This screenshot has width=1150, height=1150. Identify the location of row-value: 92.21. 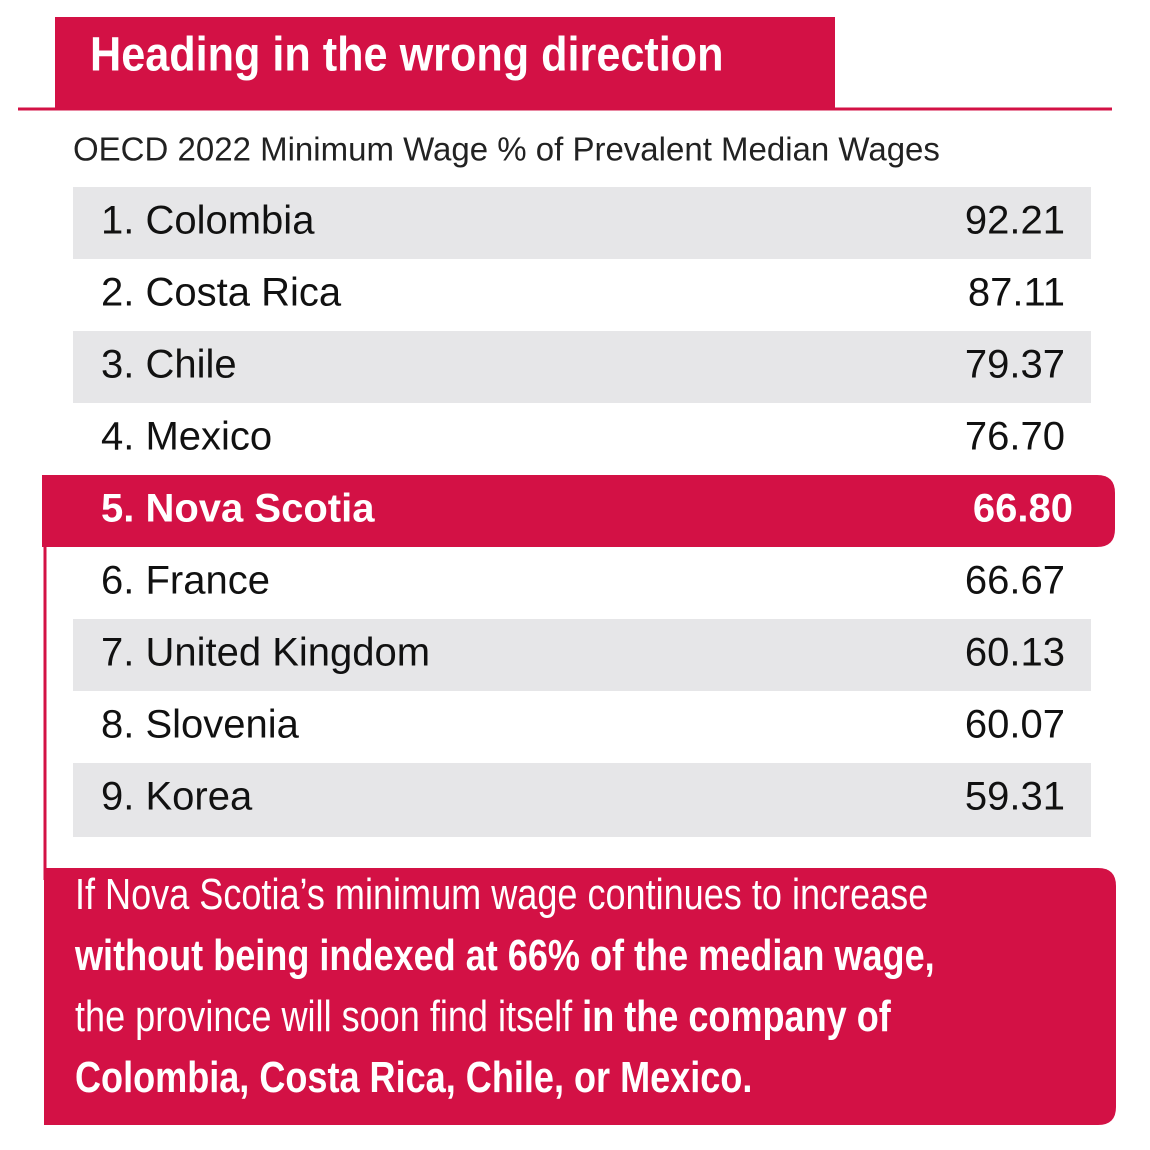
(1015, 221).